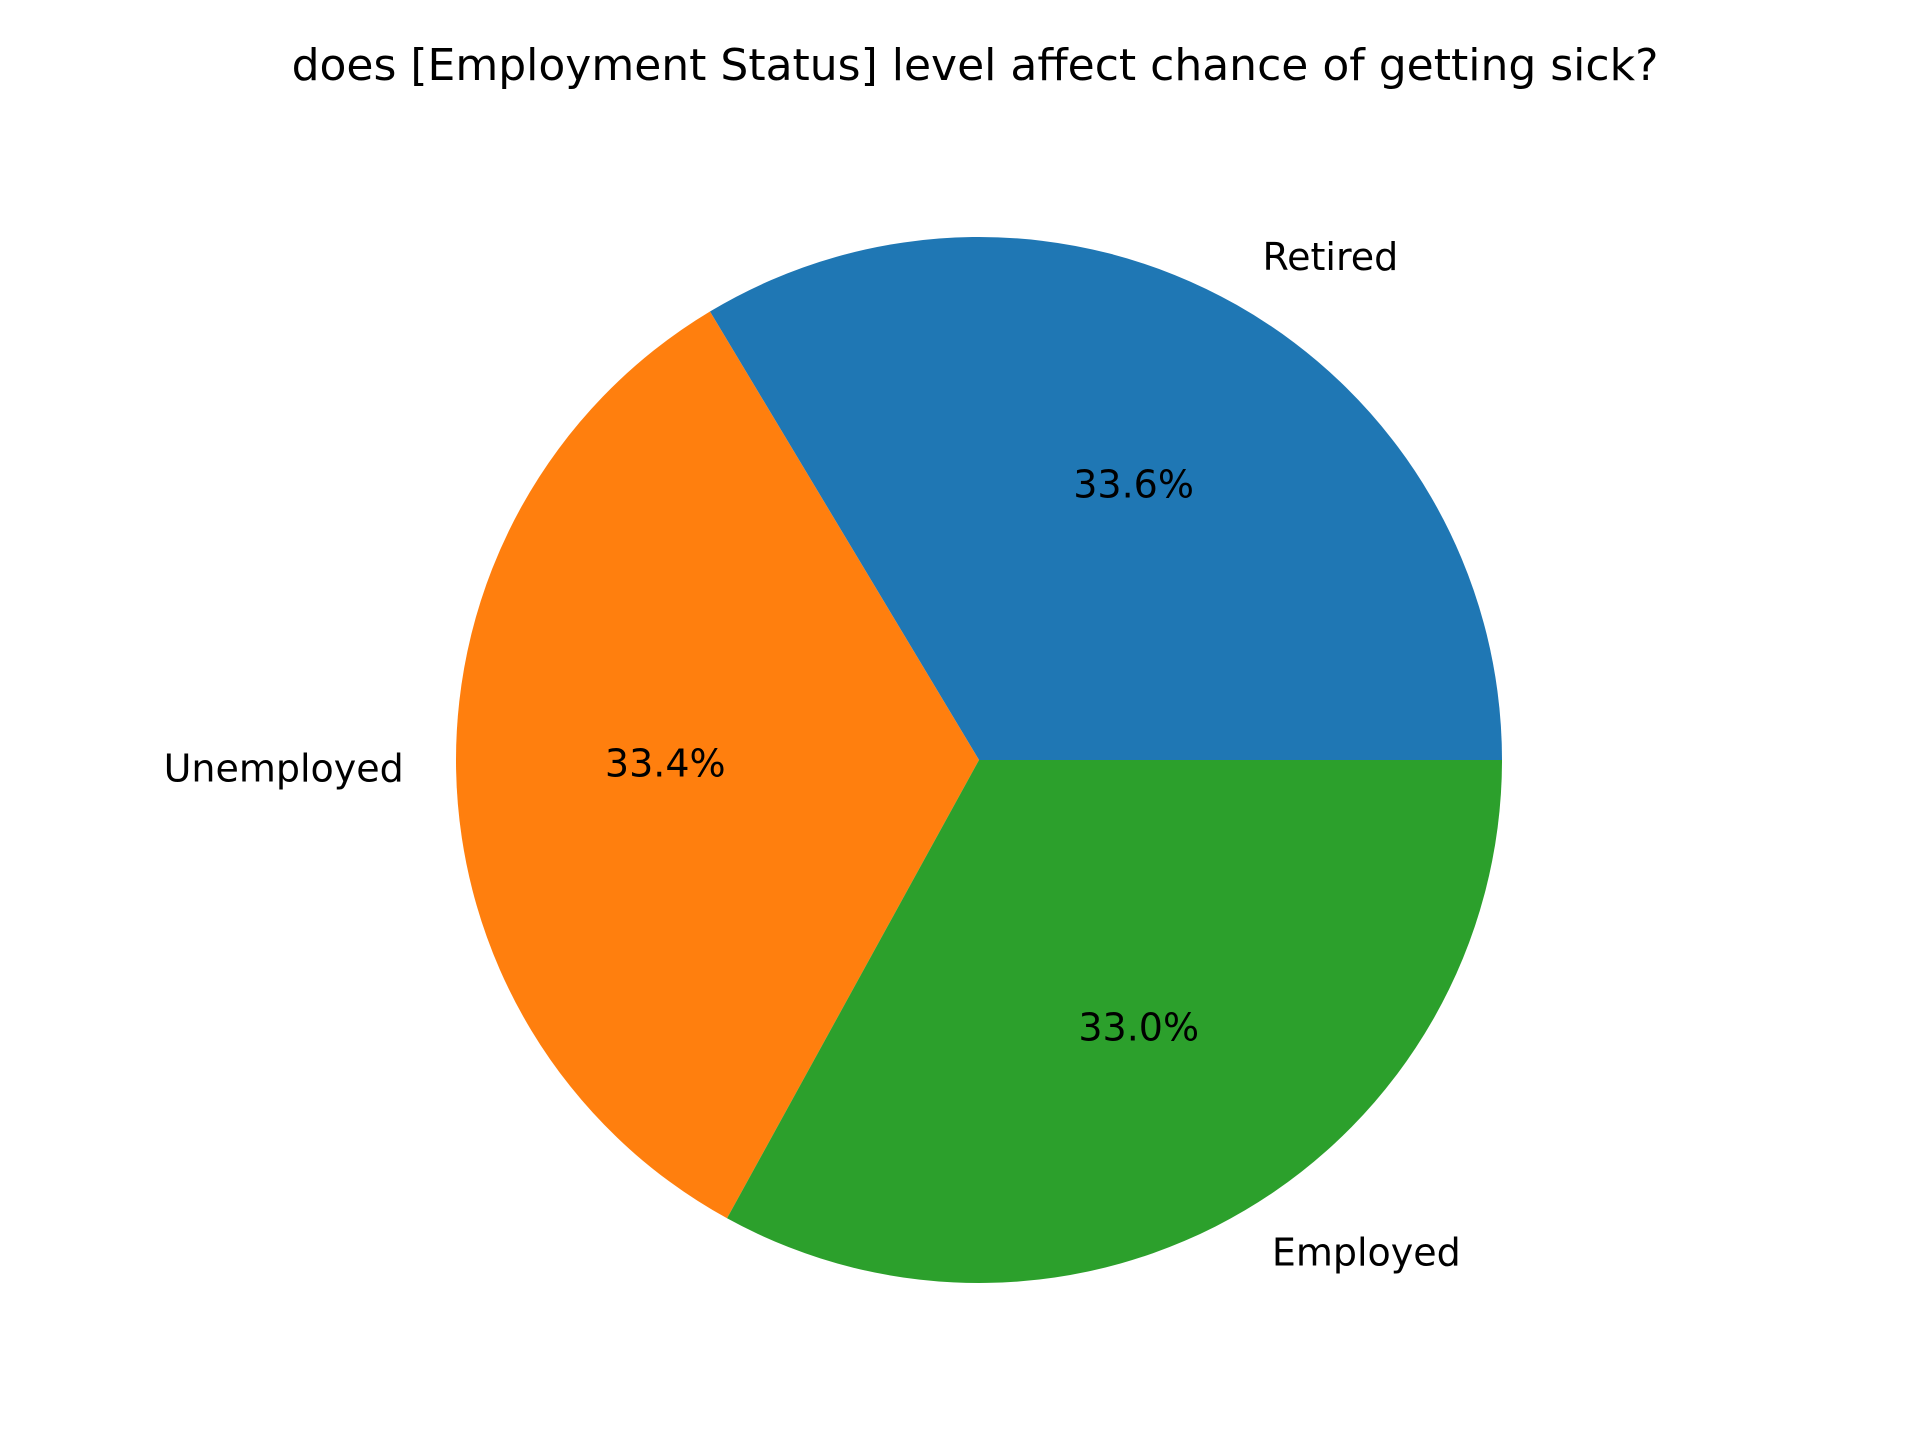 The image size is (1920, 1440). What do you see at coordinates (284, 768) in the screenshot?
I see `slice-label-unemployed: Unemployed` at bounding box center [284, 768].